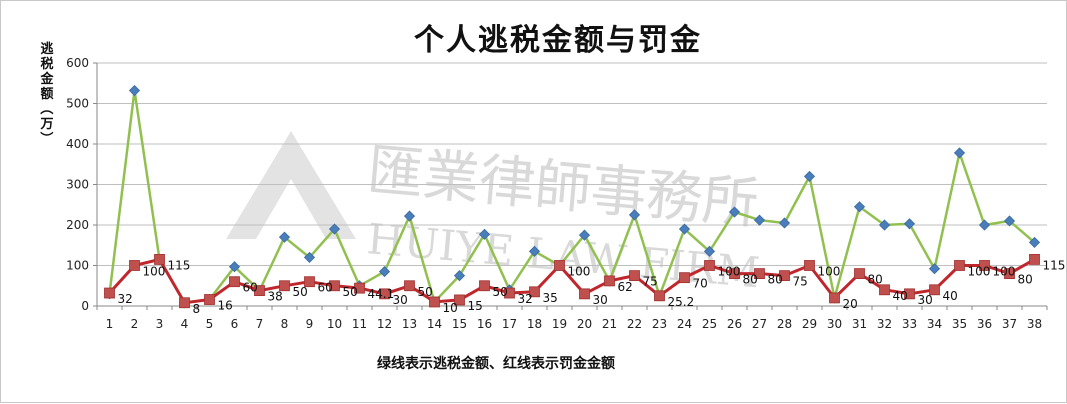 This screenshot has width=1067, height=404. I want to click on x-tick-label: 34, so click(934, 324).